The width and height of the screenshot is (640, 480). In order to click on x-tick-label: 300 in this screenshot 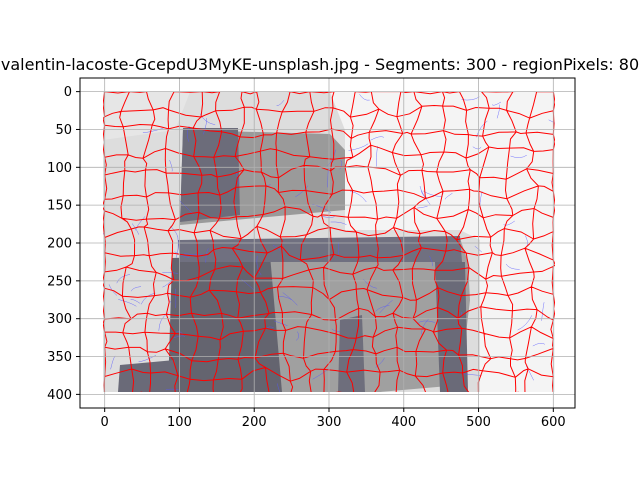, I will do `click(329, 422)`.